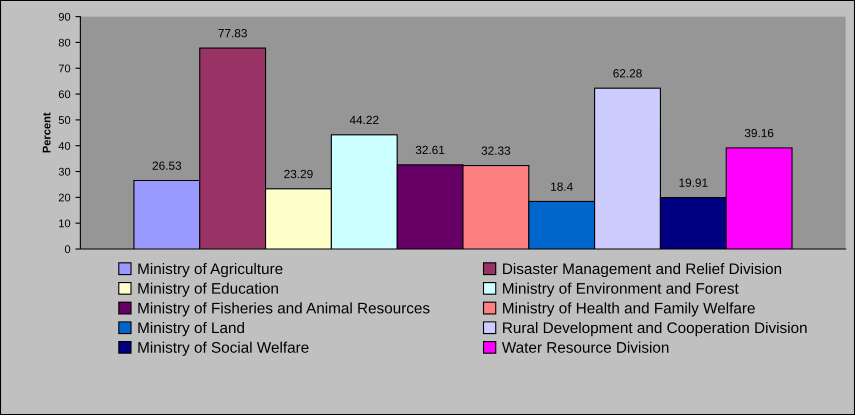 The height and width of the screenshot is (415, 855). What do you see at coordinates (191, 329) in the screenshot?
I see `legend-label: Ministry of Land` at bounding box center [191, 329].